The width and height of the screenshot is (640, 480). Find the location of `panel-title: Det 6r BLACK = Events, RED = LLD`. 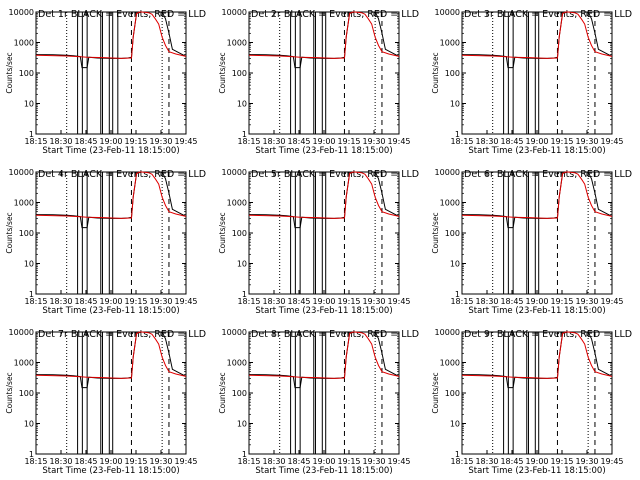

panel-title: Det 6r BLACK = Events, RED = LLD is located at coordinates (548, 174).